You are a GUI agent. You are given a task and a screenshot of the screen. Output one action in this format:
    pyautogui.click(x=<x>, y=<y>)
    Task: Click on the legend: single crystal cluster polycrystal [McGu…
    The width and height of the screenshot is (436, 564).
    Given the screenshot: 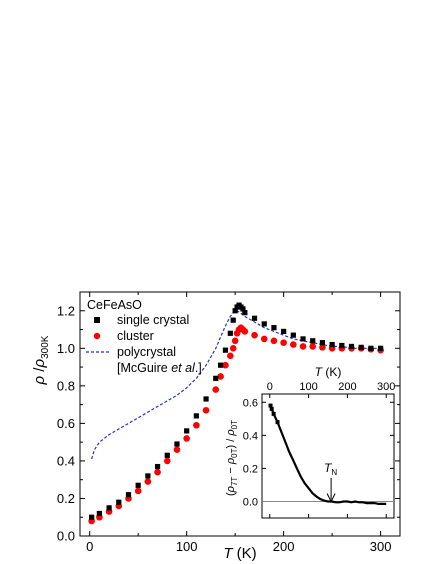 What is the action you would take?
    pyautogui.click(x=144, y=344)
    